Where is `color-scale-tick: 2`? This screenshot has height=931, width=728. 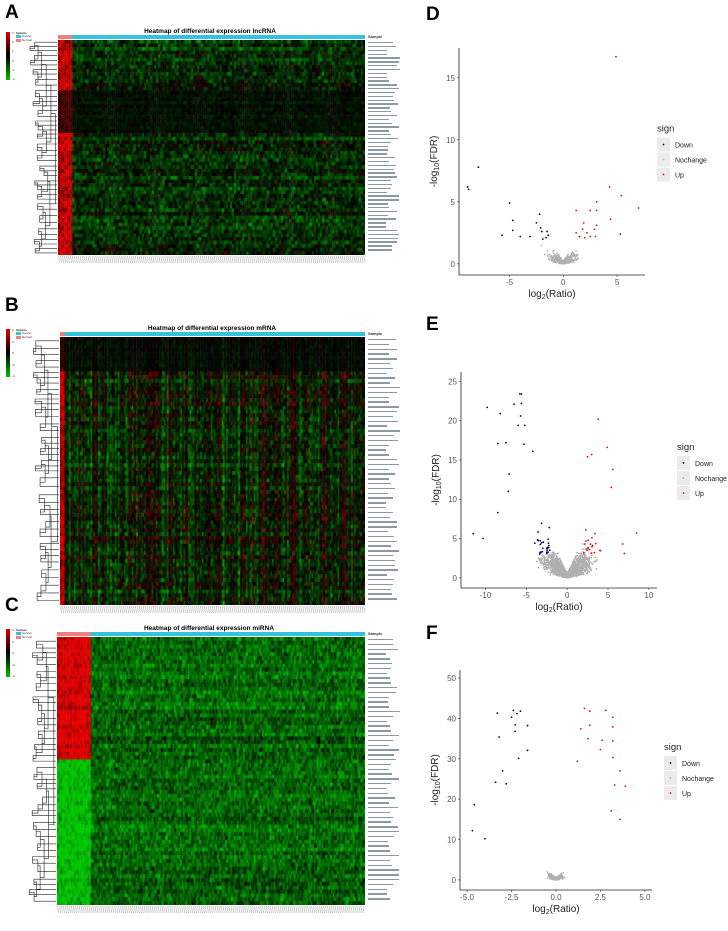 color-scale-tick: 2 is located at coordinates (13, 641).